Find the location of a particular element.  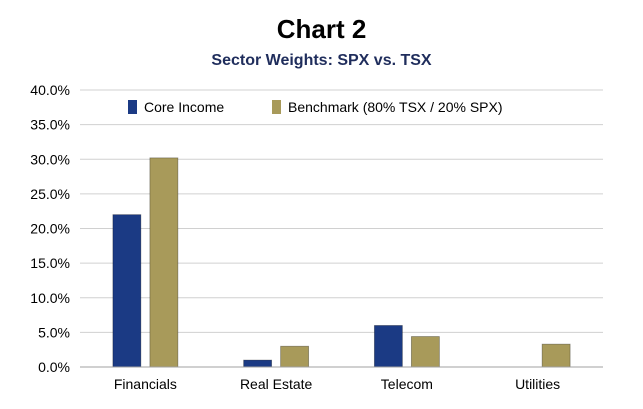

bar-core-income-telecom is located at coordinates (388, 346).